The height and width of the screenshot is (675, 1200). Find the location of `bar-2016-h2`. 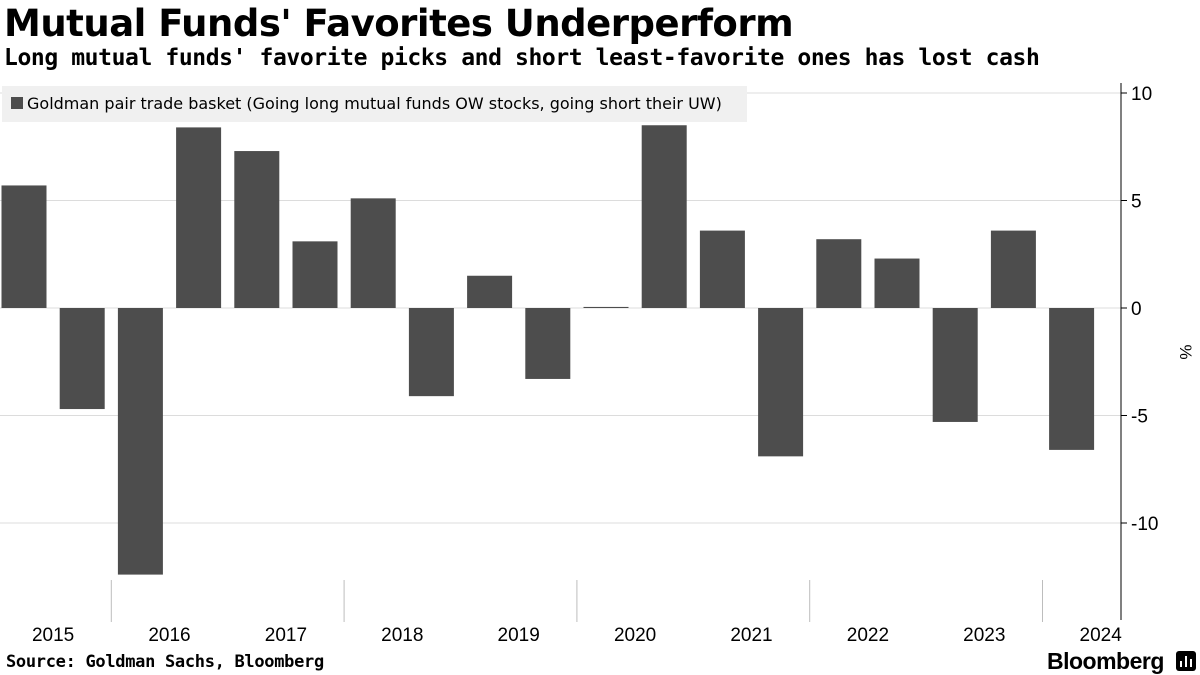

bar-2016-h2 is located at coordinates (199, 218).